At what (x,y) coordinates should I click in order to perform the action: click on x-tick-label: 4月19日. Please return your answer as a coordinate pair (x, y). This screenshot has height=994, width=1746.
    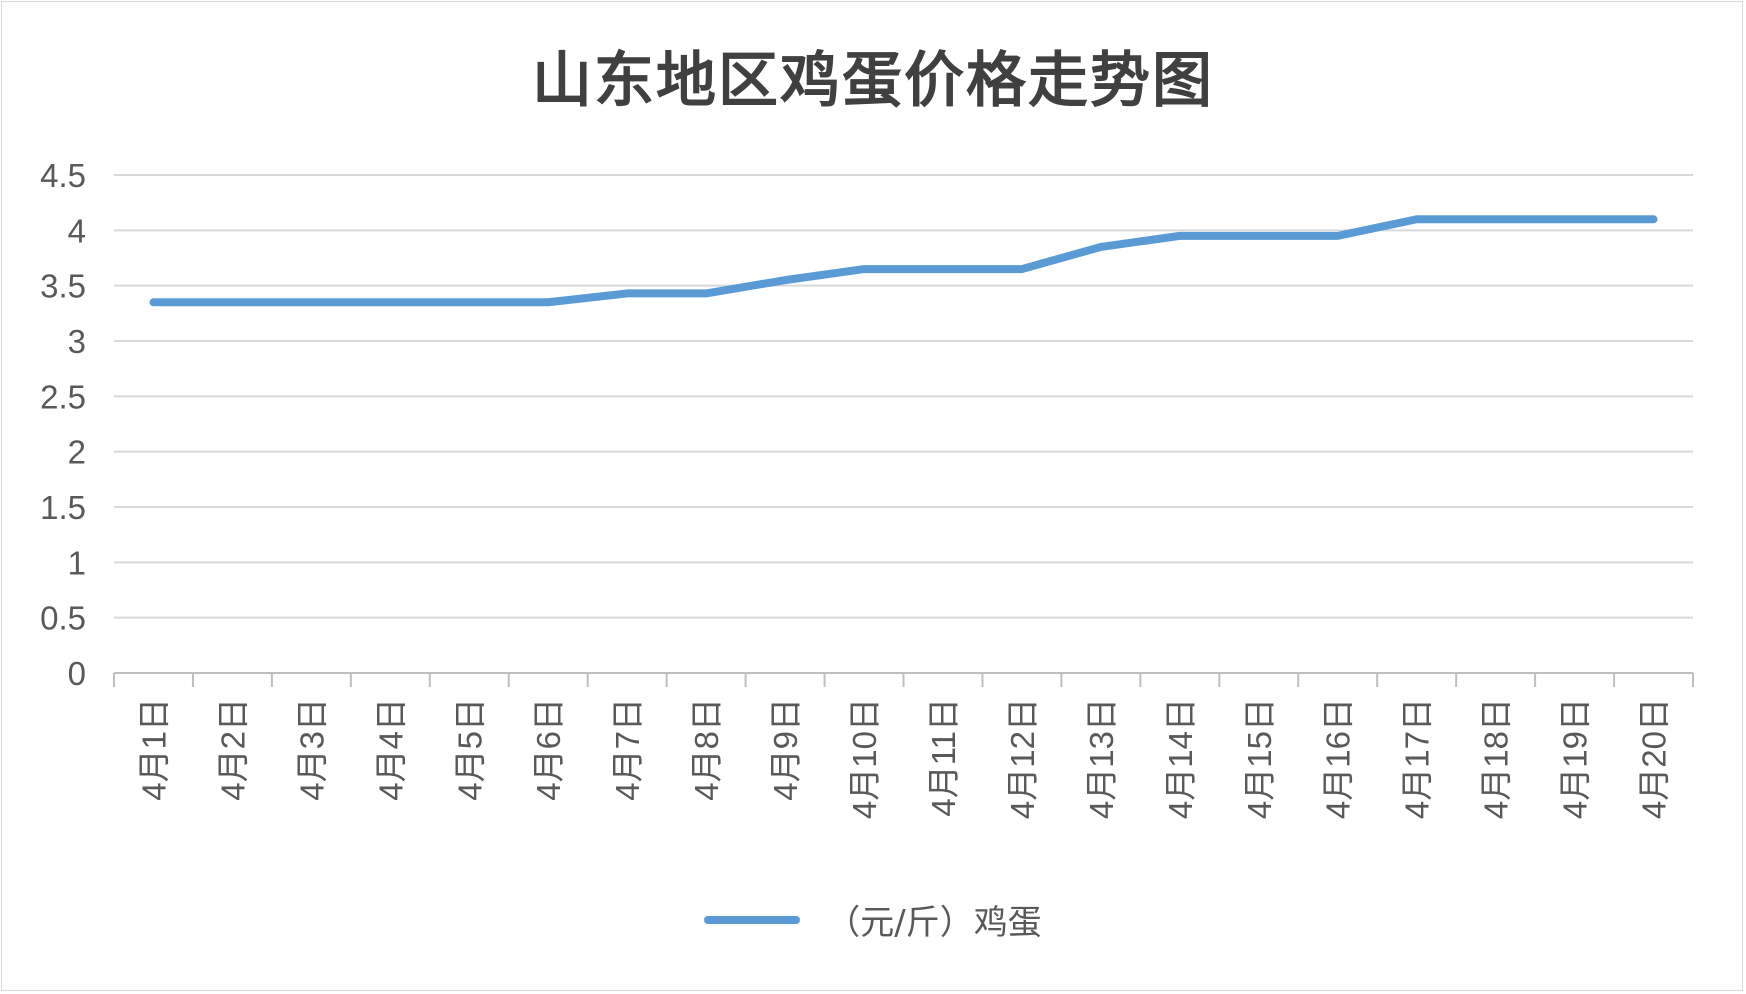
    Looking at the image, I should click on (1575, 758).